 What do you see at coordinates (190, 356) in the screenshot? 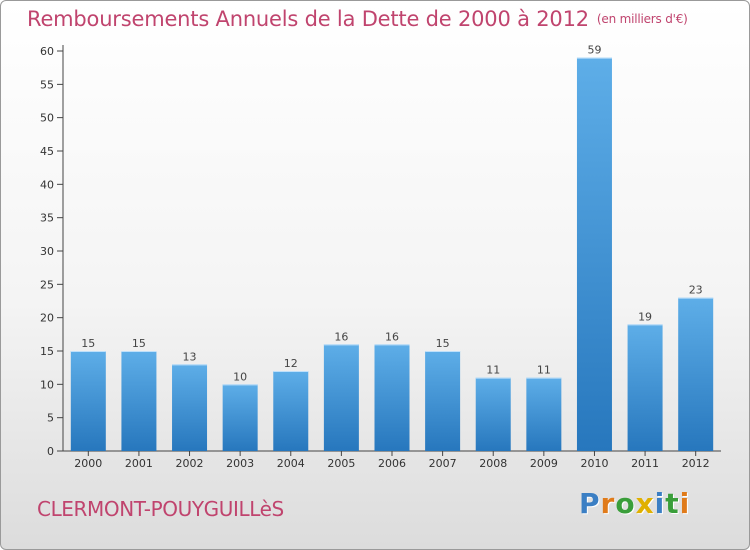
I see `bar-value-label: 13` at bounding box center [190, 356].